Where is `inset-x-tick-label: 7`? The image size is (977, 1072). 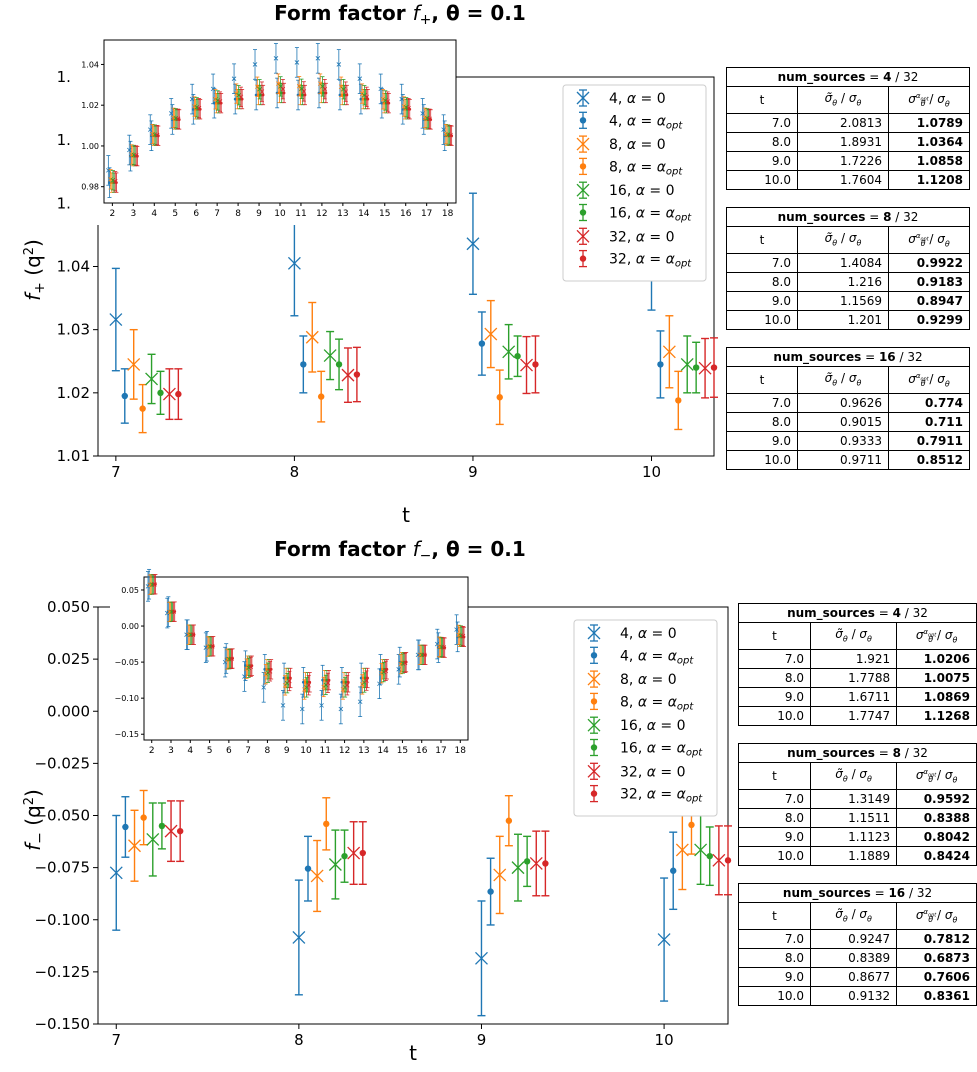
inset-x-tick-label: 7 is located at coordinates (248, 751).